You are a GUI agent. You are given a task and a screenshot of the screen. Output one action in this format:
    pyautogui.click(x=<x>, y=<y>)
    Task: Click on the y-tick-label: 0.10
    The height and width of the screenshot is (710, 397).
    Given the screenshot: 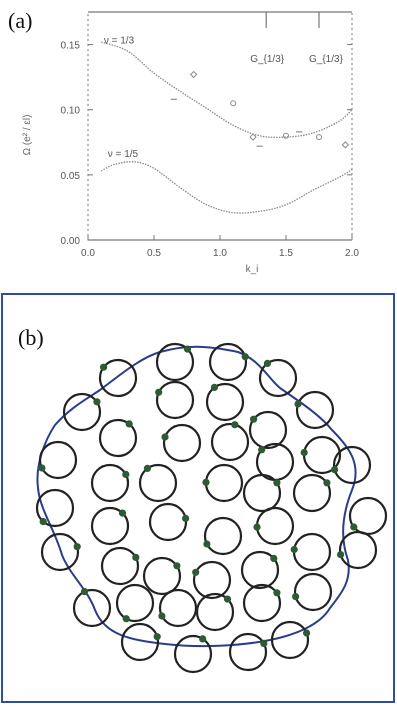 What is the action you would take?
    pyautogui.click(x=71, y=111)
    